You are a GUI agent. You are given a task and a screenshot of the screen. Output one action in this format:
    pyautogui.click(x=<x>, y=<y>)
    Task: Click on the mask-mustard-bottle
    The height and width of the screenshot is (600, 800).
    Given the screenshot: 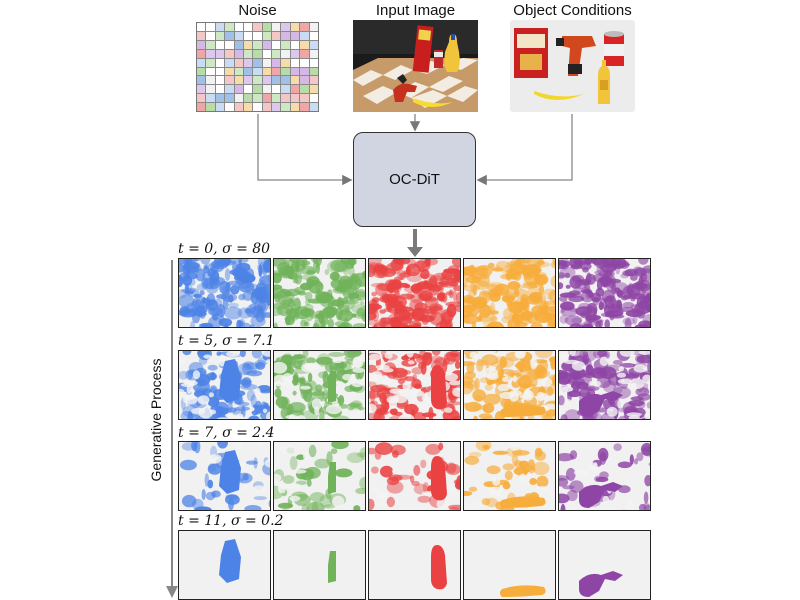 What is the action you would take?
    pyautogui.click(x=601, y=584)
    